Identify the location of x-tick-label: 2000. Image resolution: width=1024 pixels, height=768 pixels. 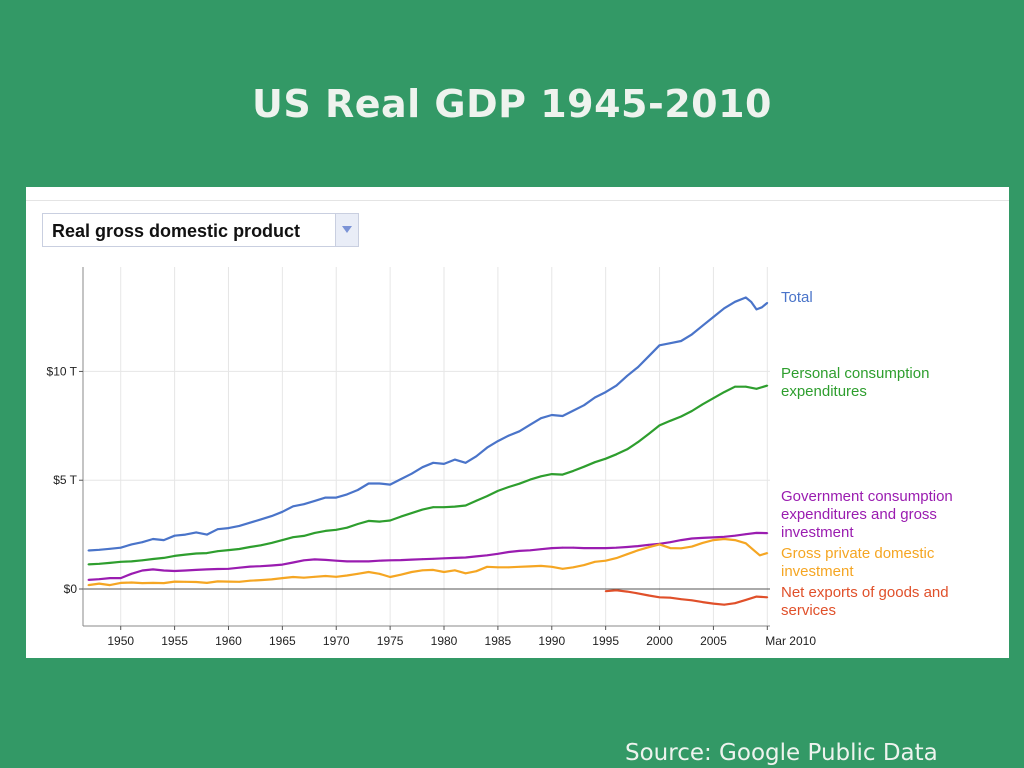
(659, 641).